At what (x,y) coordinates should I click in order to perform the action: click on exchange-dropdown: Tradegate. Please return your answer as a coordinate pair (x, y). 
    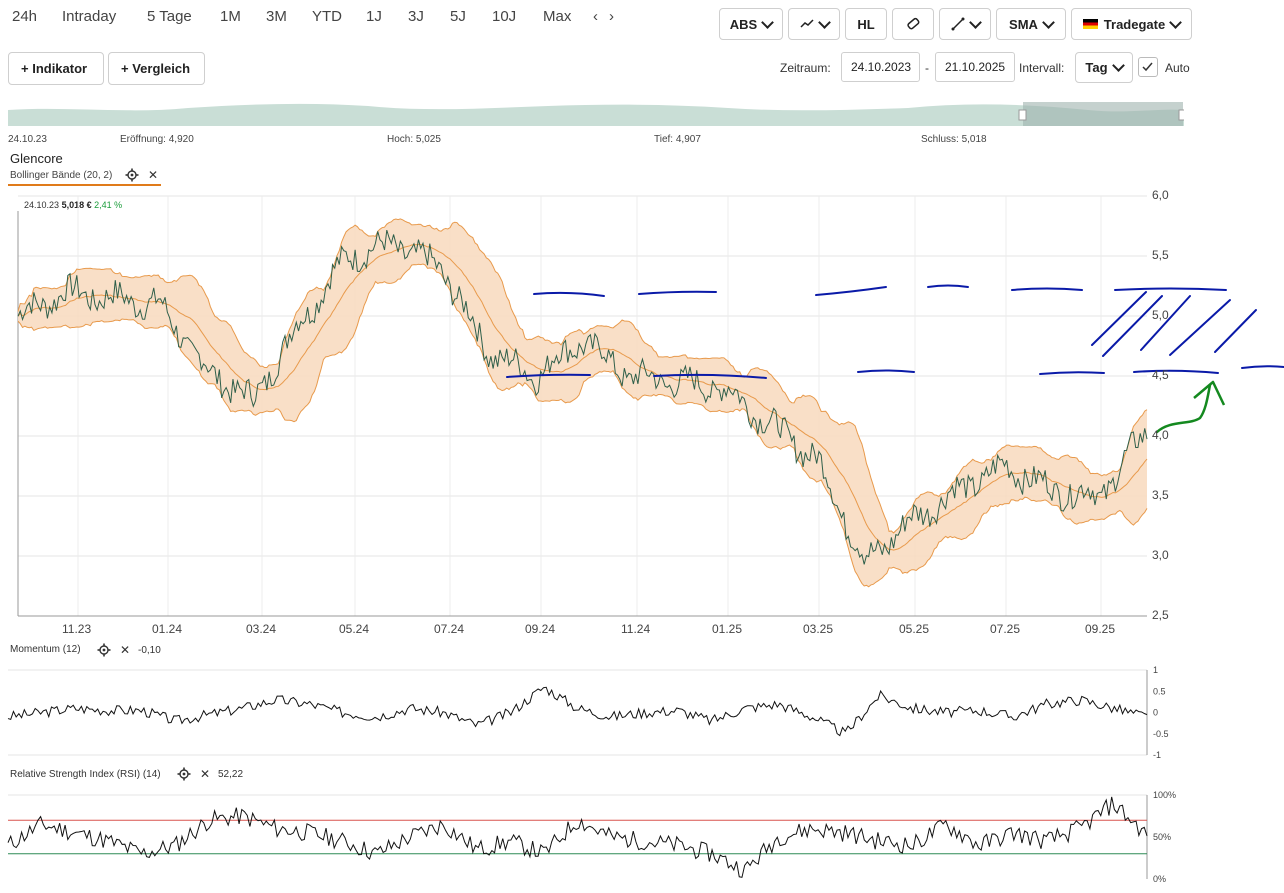
    Looking at the image, I should click on (1131, 24).